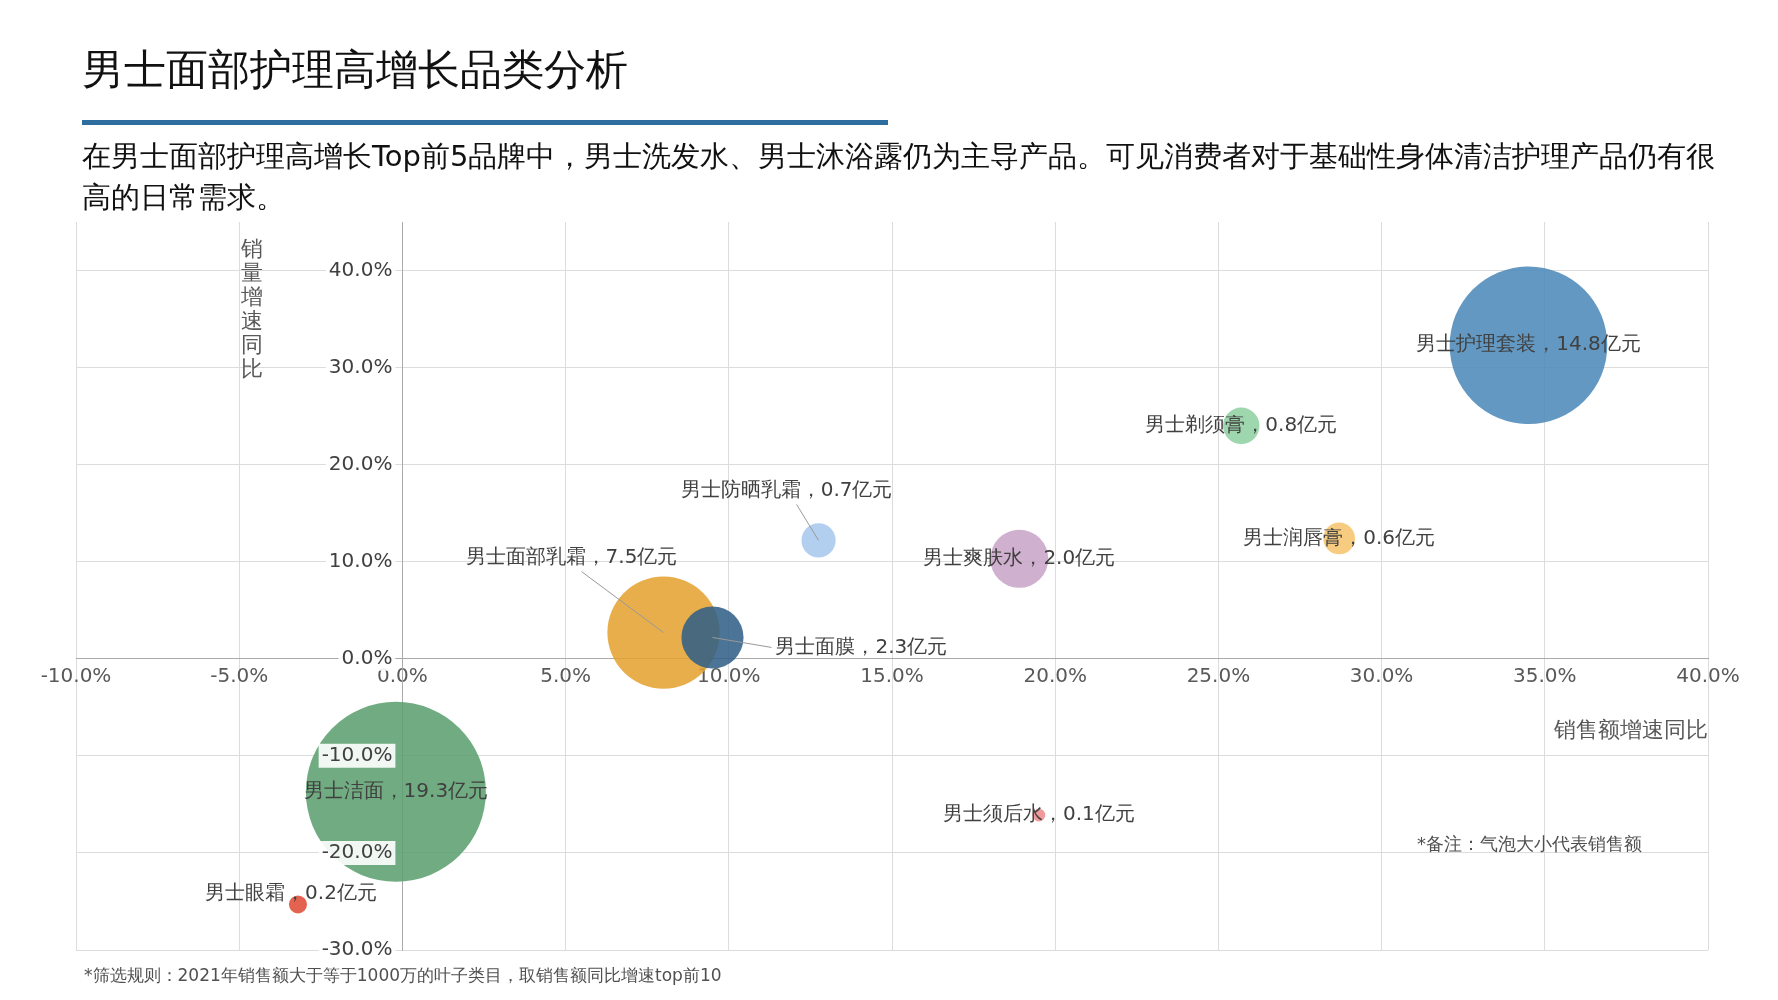 The image size is (1778, 1000). What do you see at coordinates (367, 657) in the screenshot?
I see `y-tick-label: 0.0%` at bounding box center [367, 657].